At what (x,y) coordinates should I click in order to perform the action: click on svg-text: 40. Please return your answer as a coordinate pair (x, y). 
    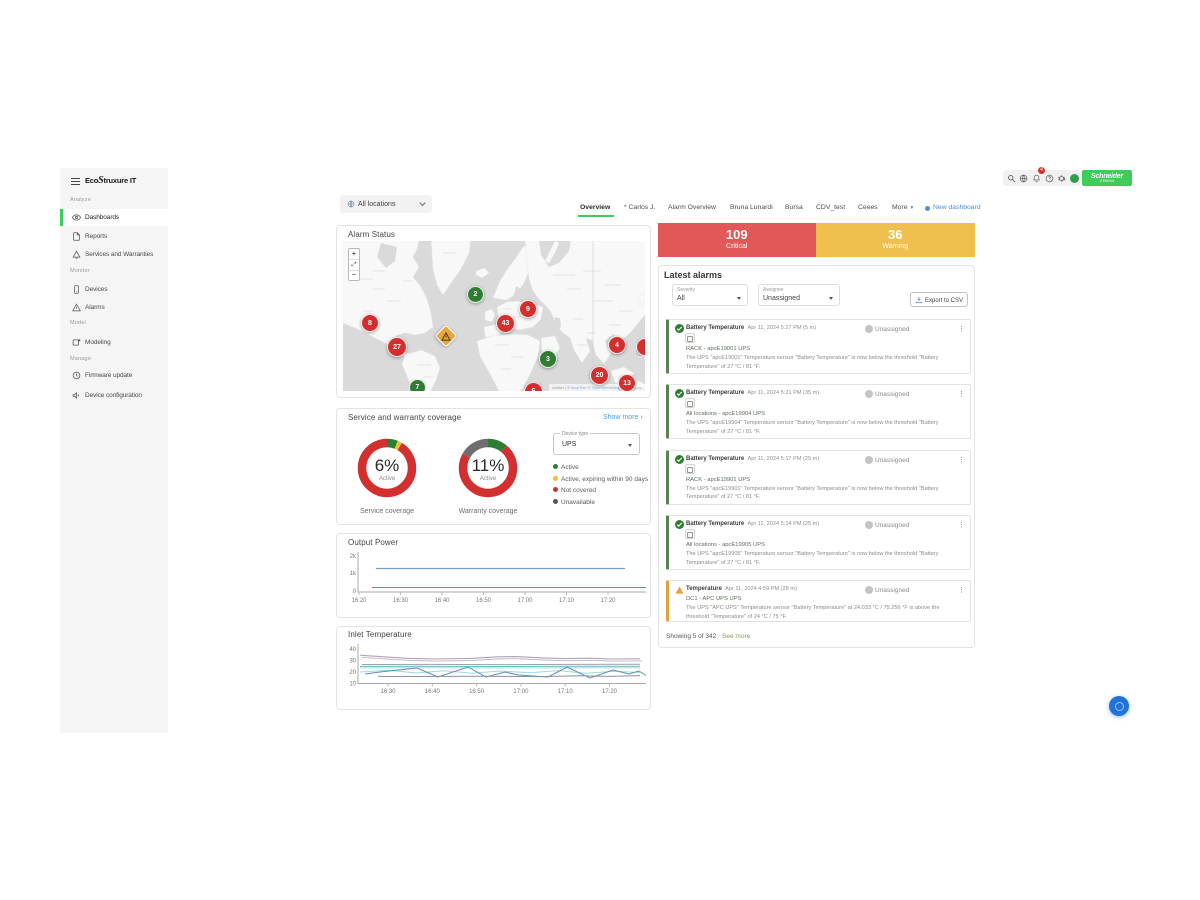
    Looking at the image, I should click on (352, 650).